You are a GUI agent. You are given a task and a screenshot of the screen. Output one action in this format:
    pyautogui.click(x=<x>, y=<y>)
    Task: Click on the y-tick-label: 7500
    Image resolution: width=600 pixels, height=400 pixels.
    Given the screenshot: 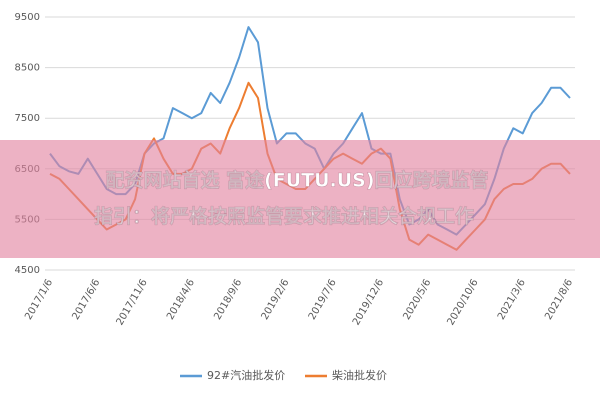 What is the action you would take?
    pyautogui.click(x=27, y=118)
    